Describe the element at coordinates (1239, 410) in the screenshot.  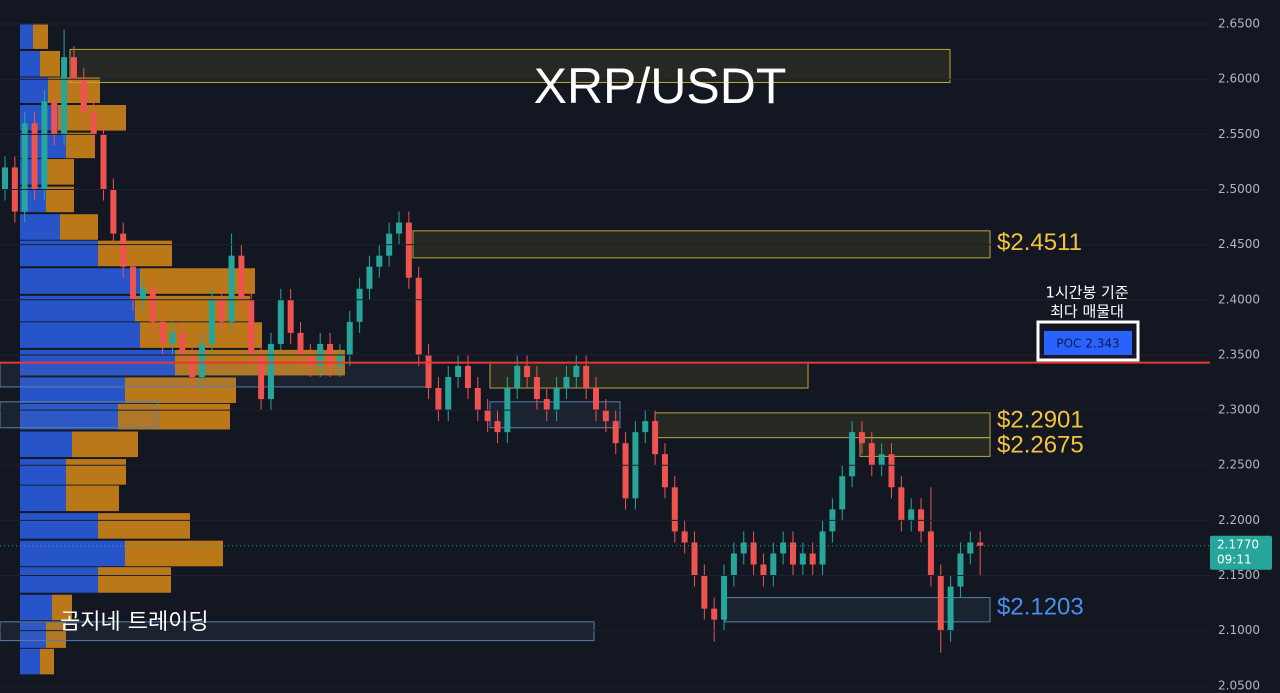
I see `y-tick-label: 2.3000` at that location.